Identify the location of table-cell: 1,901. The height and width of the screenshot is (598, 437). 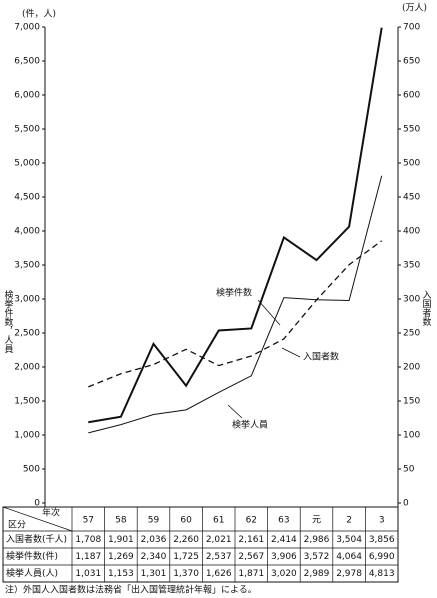
(121, 540).